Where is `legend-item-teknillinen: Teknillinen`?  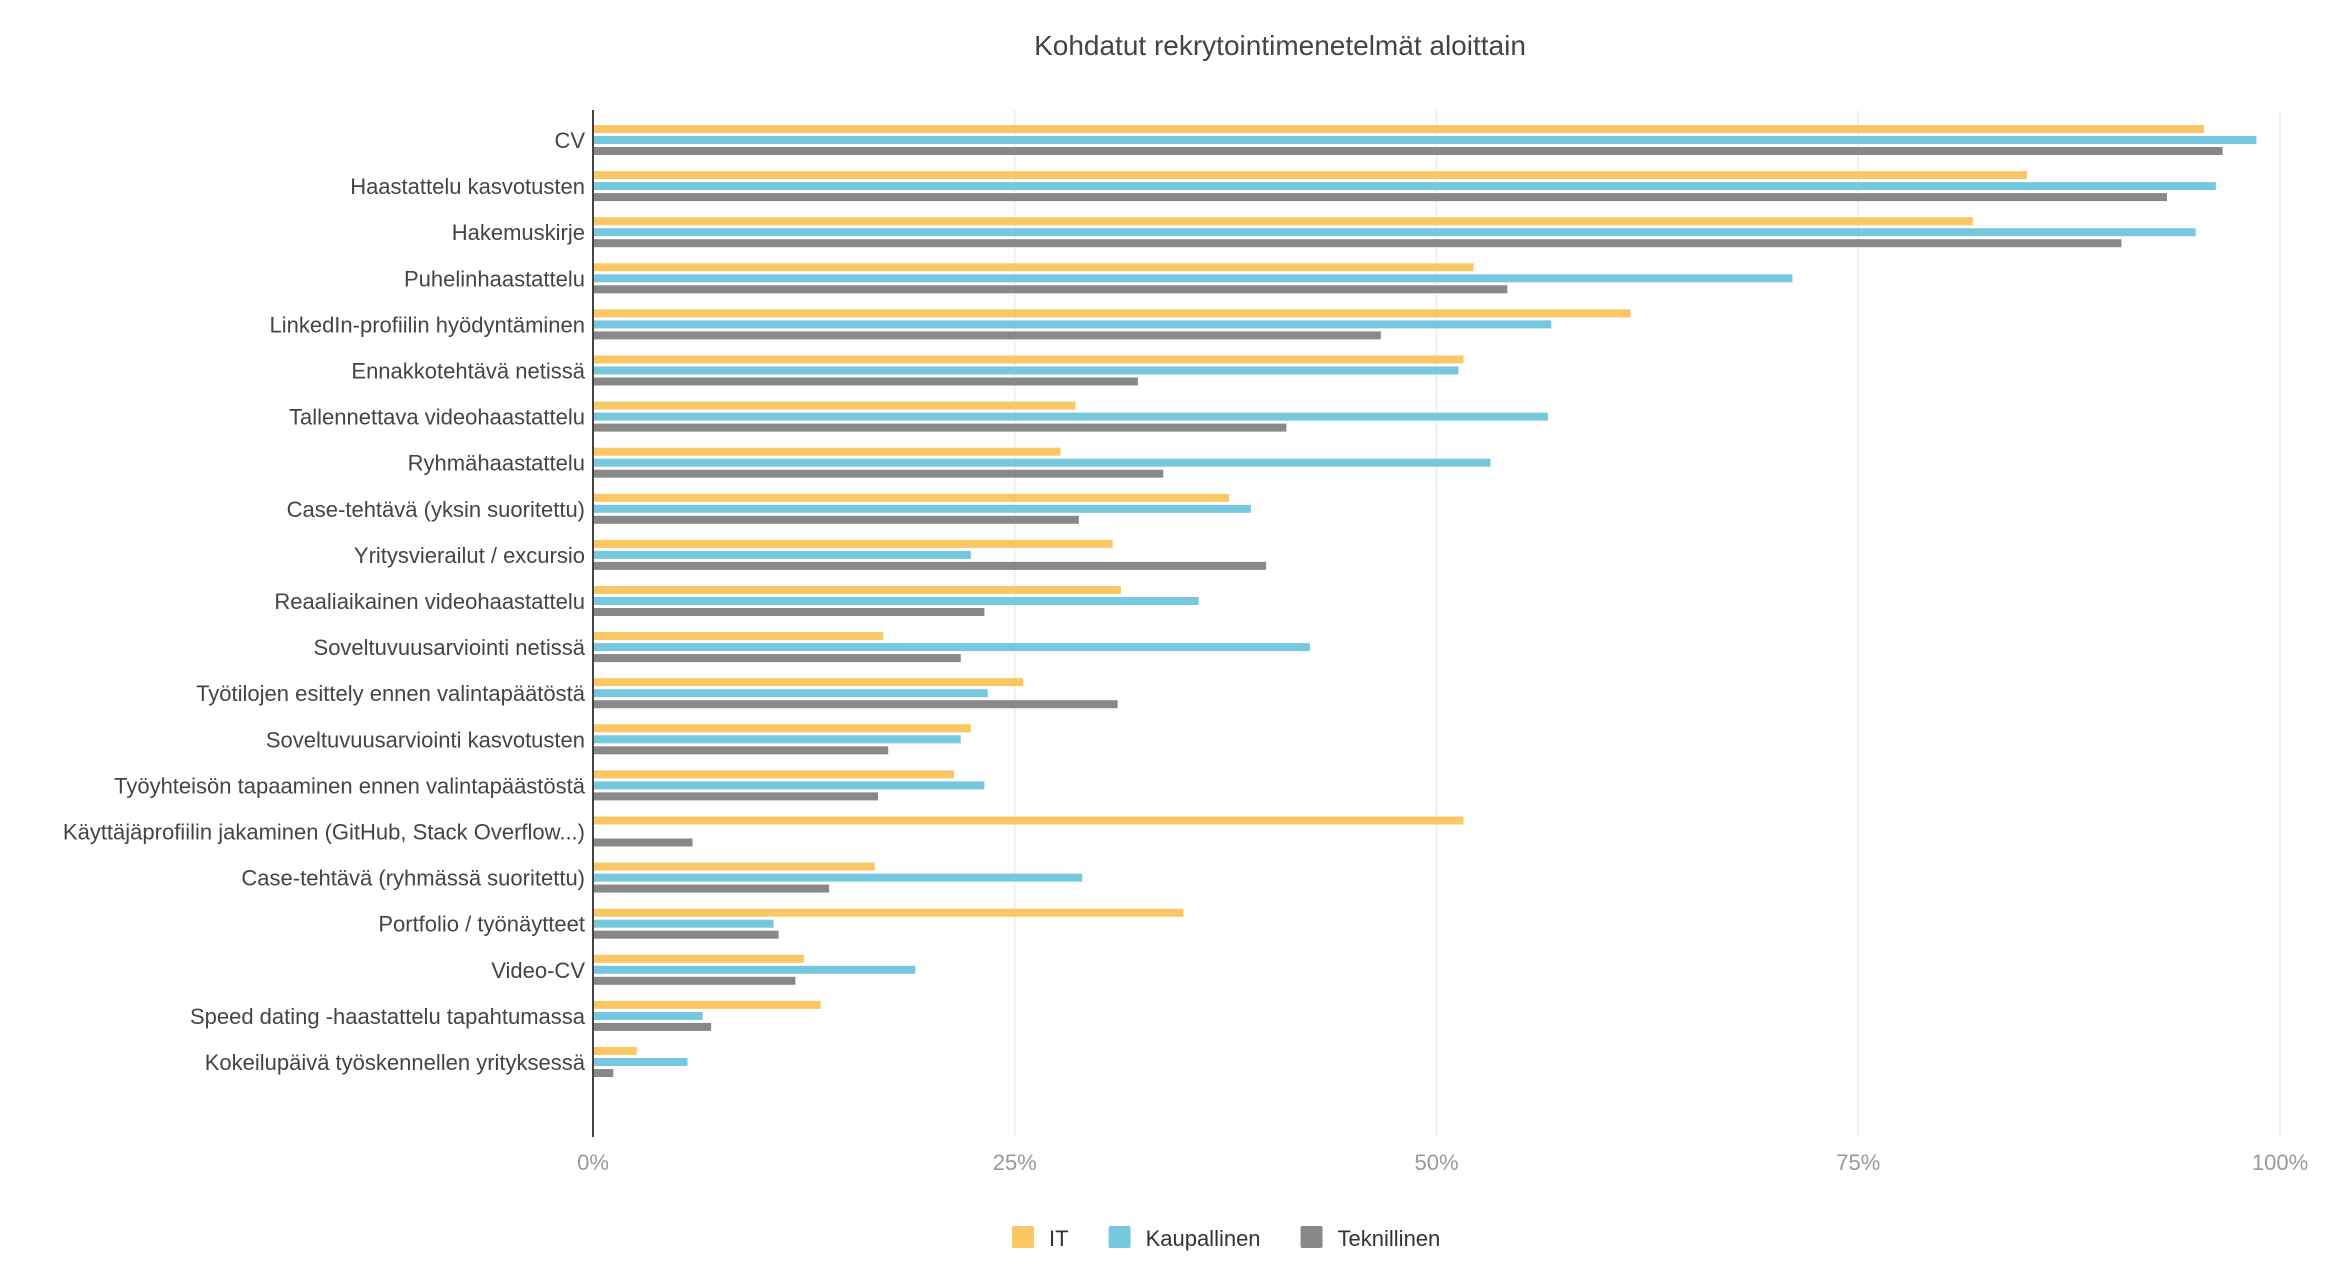 legend-item-teknillinen: Teknillinen is located at coordinates (1370, 1238).